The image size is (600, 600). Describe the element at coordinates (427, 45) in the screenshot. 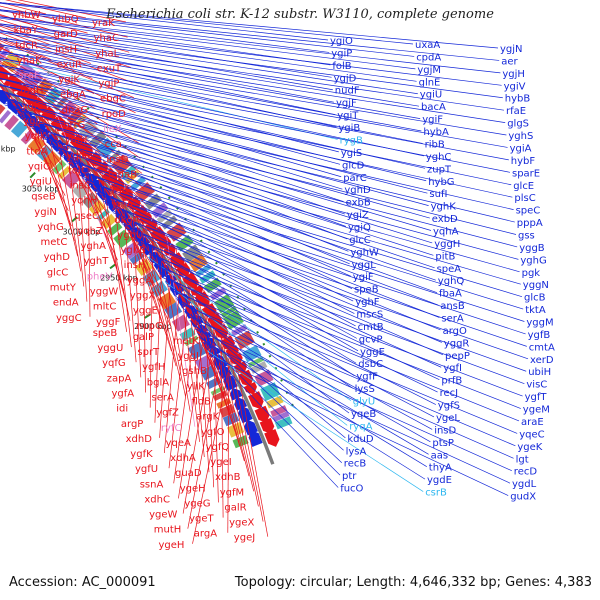

I see `gene-label: uxaA` at that location.